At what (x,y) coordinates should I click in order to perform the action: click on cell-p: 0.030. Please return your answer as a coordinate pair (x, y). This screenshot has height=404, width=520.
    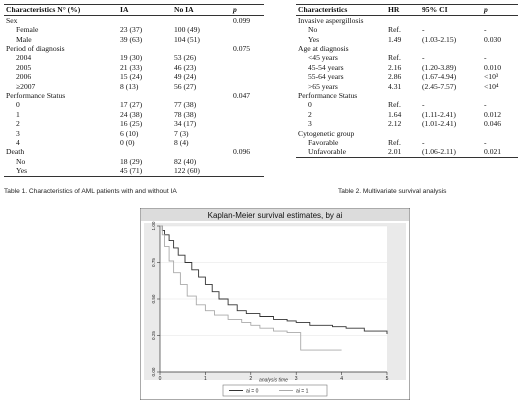
    Looking at the image, I should click on (493, 39).